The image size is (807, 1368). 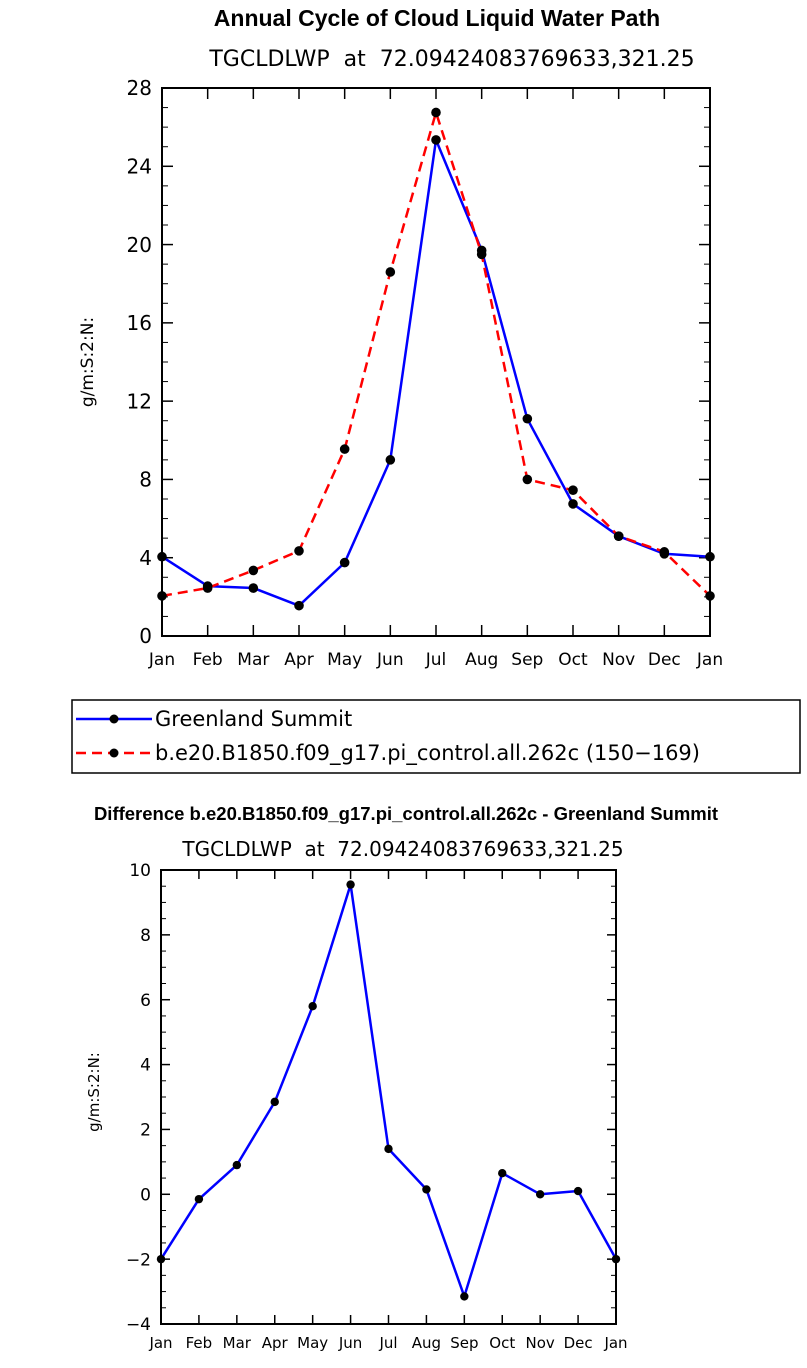 What do you see at coordinates (139, 245) in the screenshot?
I see `y-tick-label: 20` at bounding box center [139, 245].